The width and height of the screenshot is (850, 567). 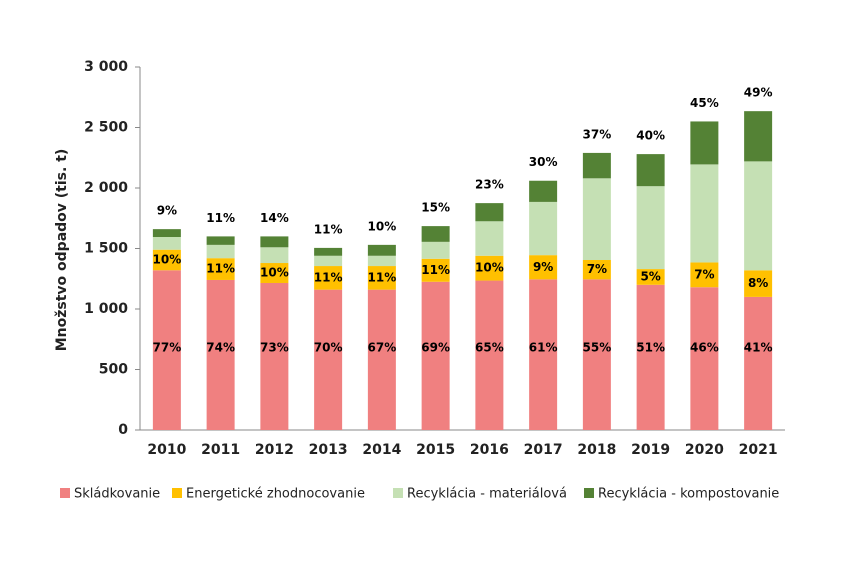 I want to click on data-label: 8%, so click(x=758, y=283).